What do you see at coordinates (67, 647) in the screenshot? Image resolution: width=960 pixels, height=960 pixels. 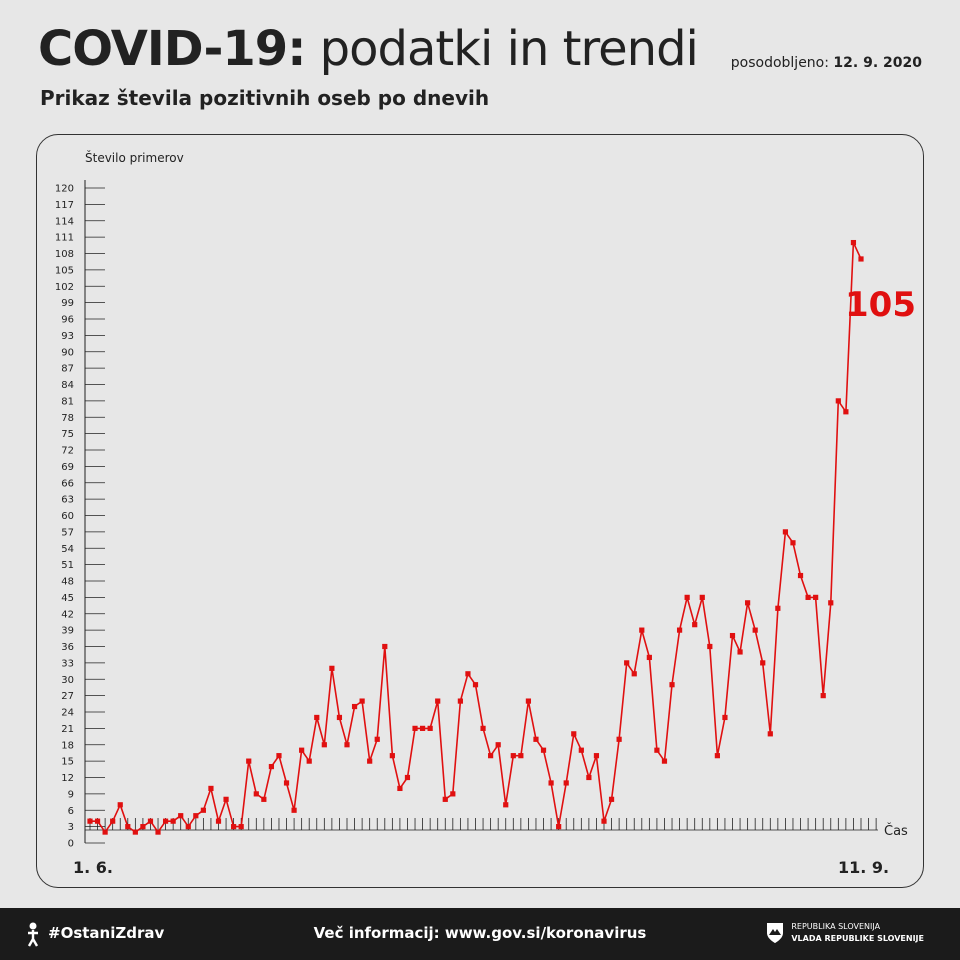 I see `y-tick-label: 36` at bounding box center [67, 647].